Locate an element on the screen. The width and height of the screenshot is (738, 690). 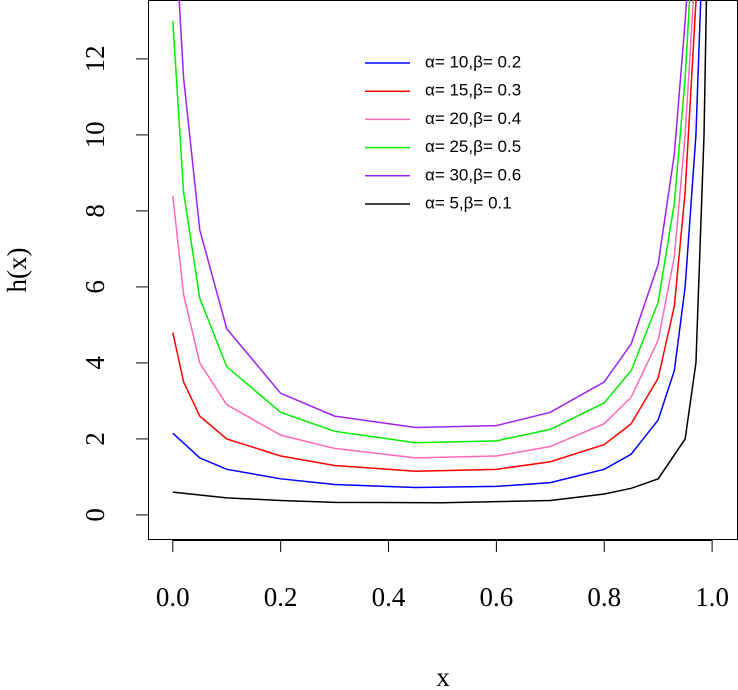
y-tick-label: 4 is located at coordinates (95, 363).